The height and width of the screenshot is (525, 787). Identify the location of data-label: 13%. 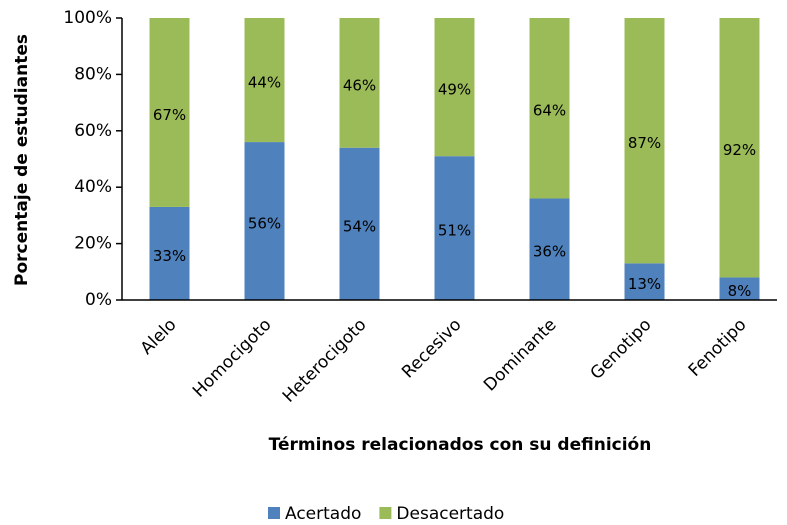
(644, 284).